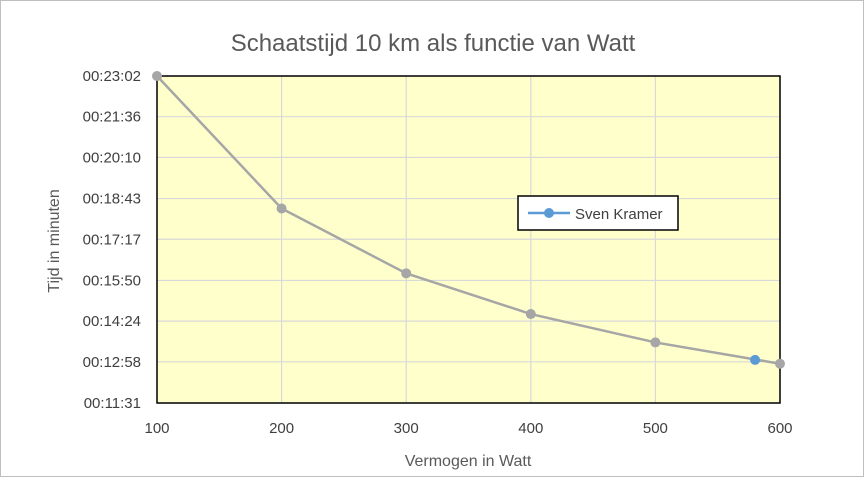 Image resolution: width=864 pixels, height=478 pixels. Describe the element at coordinates (655, 428) in the screenshot. I see `x-tick-label: 500` at that location.